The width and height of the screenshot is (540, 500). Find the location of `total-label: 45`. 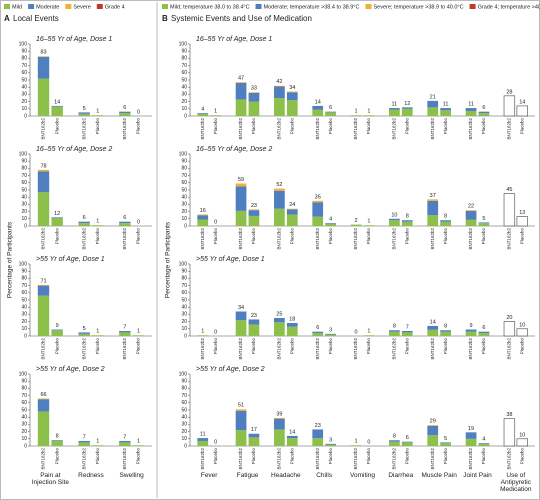

total-label: 45 is located at coordinates (509, 190).